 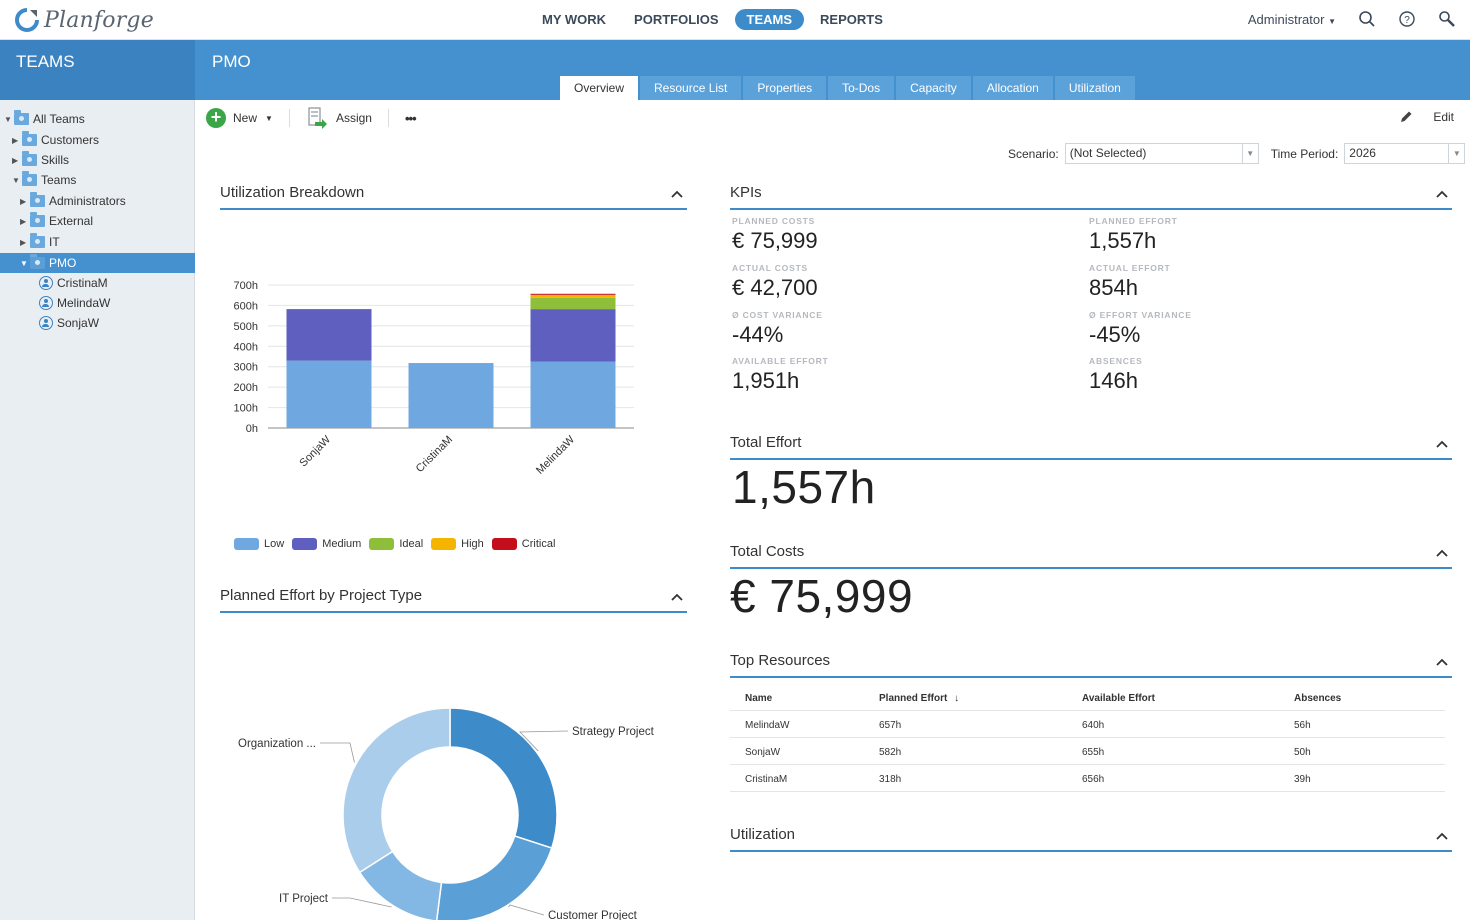 I want to click on bar-segment-high, so click(x=573, y=296).